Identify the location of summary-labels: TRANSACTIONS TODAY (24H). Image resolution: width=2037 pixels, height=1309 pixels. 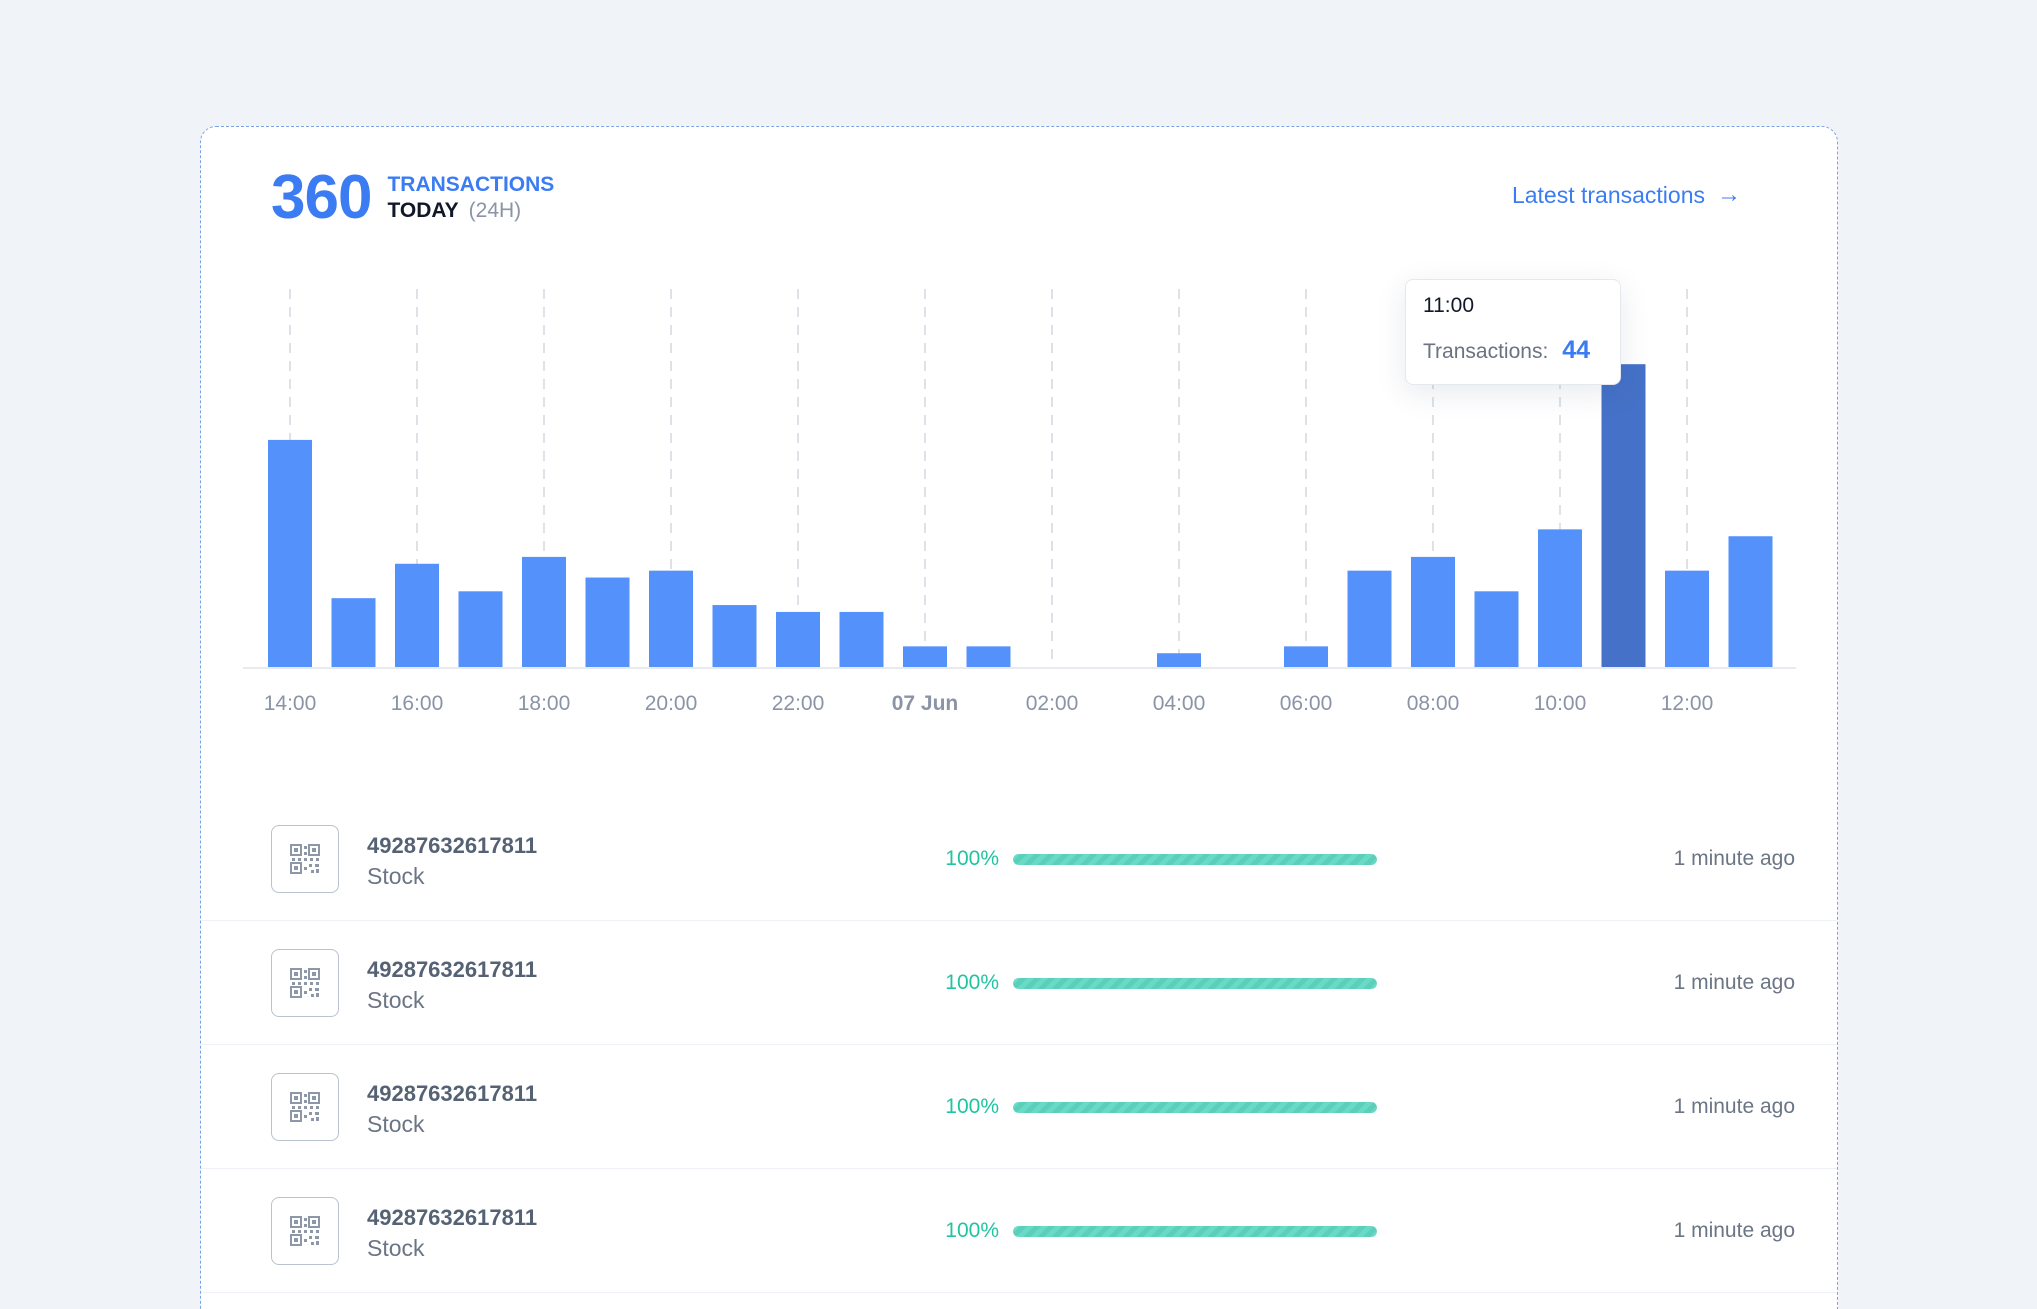
(470, 198).